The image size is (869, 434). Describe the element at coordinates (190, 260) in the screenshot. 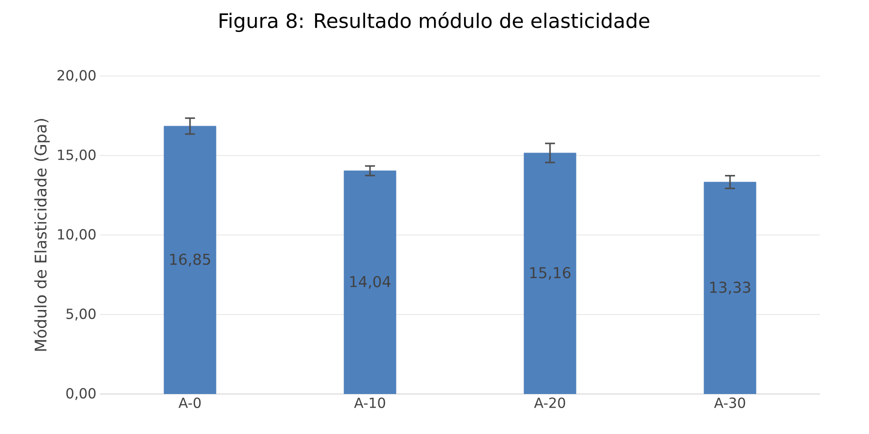

I see `data-label: 16,85` at that location.